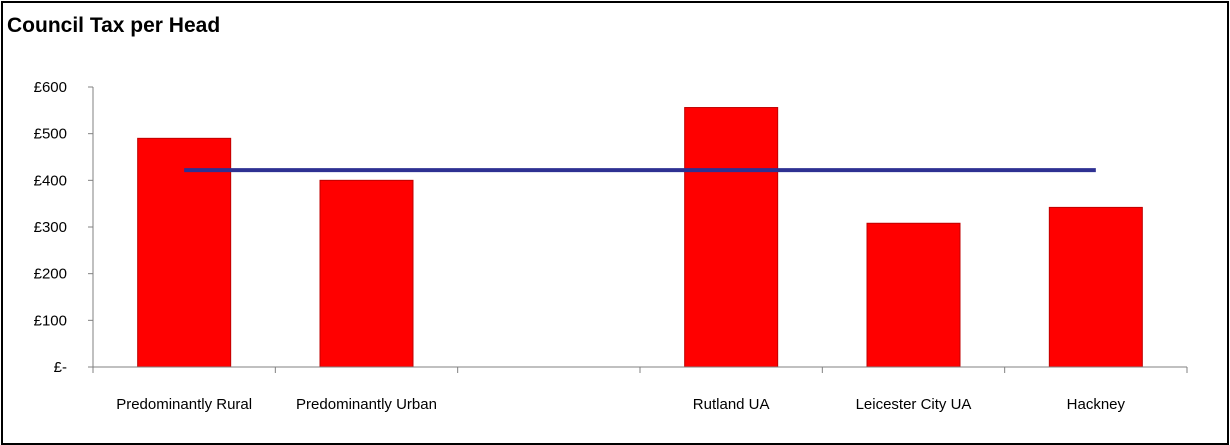 The image size is (1230, 445). What do you see at coordinates (914, 404) in the screenshot?
I see `category-label: Leicester City UA` at bounding box center [914, 404].